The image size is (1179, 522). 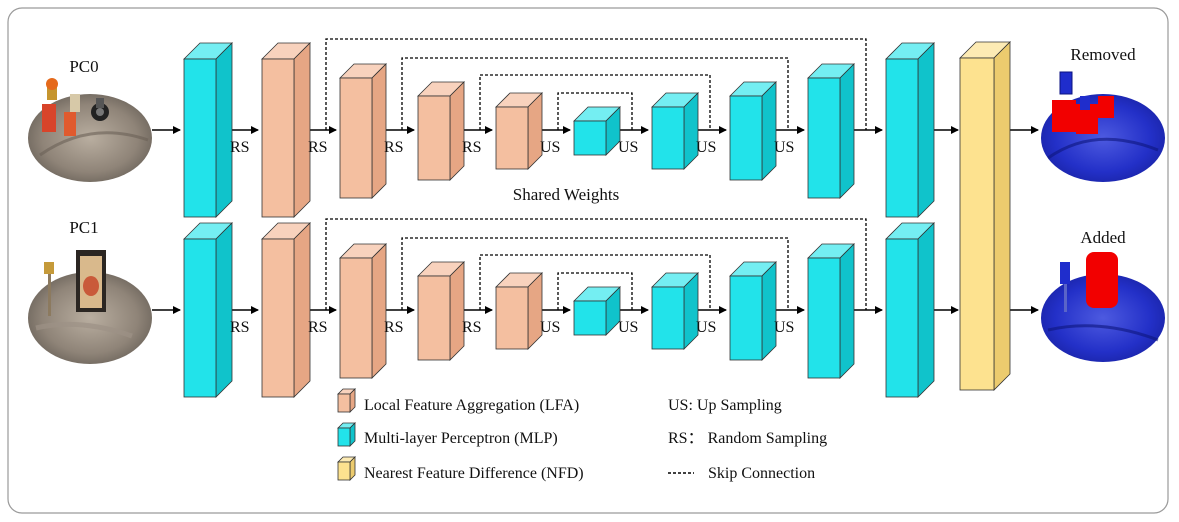 I want to click on legend-lfa-swatch, so click(x=346, y=400).